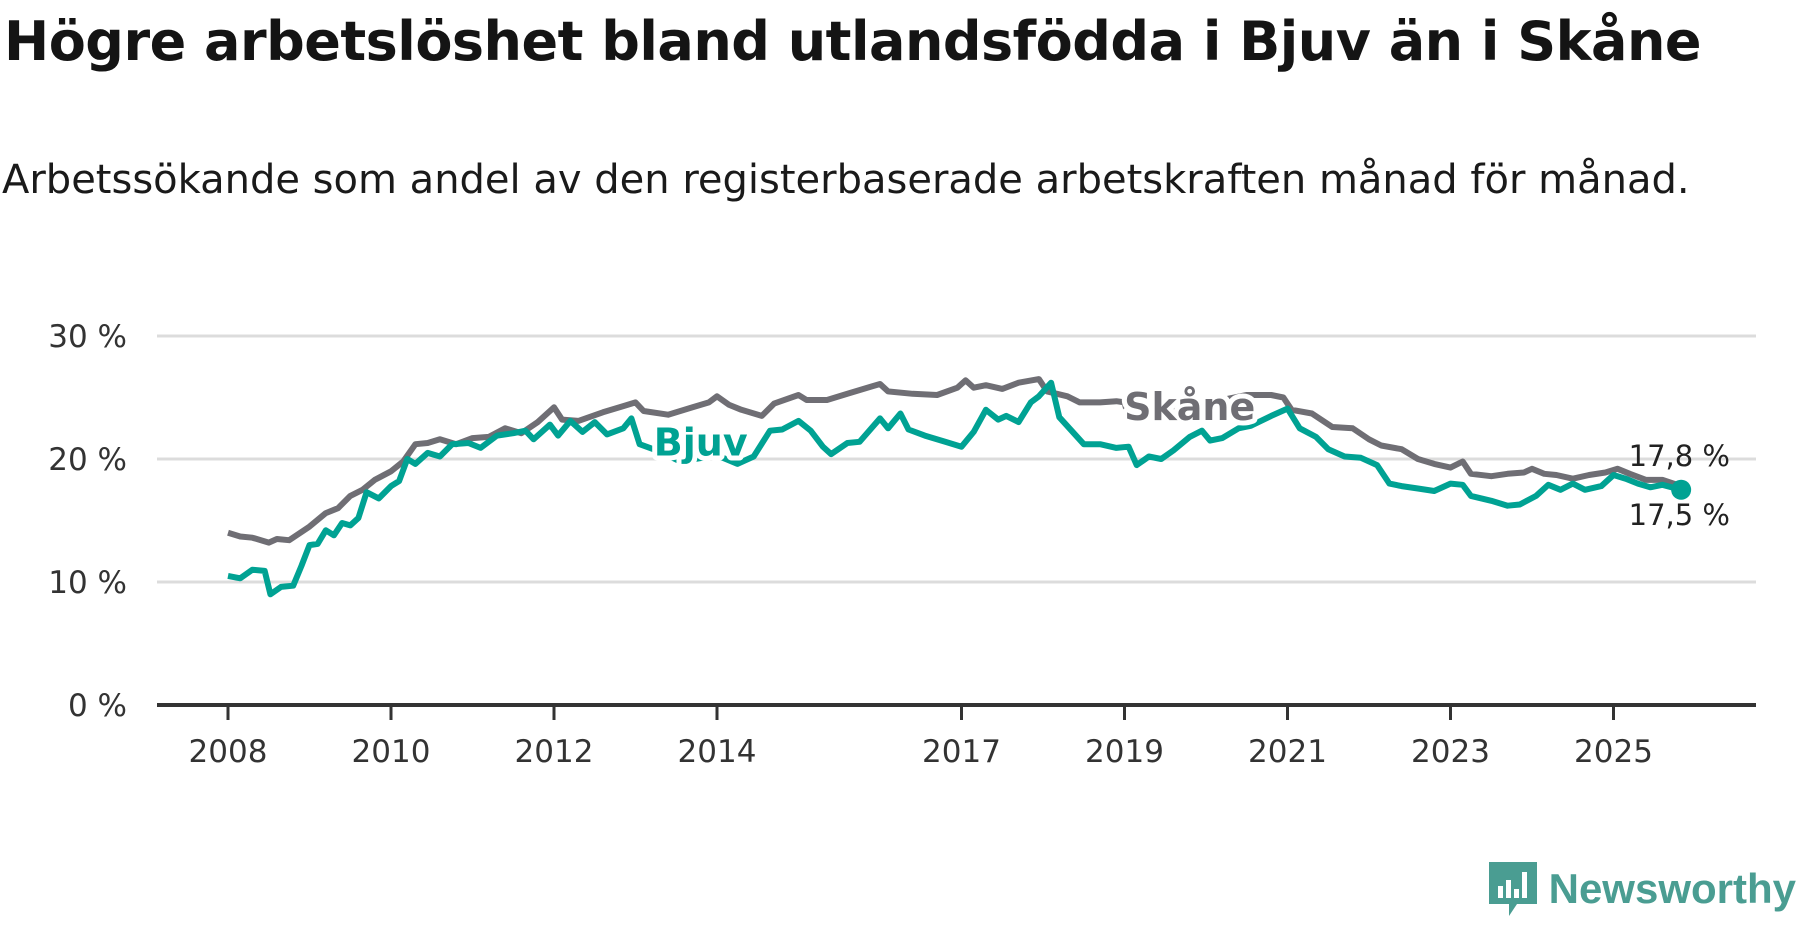 The image size is (1800, 948). Describe the element at coordinates (1124, 752) in the screenshot. I see `x-tick-label: 2019` at that location.